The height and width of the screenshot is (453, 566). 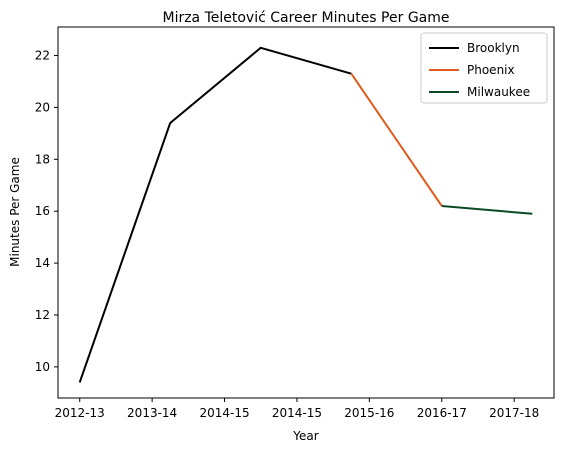 I want to click on y-tick-label: 20, so click(x=42, y=107).